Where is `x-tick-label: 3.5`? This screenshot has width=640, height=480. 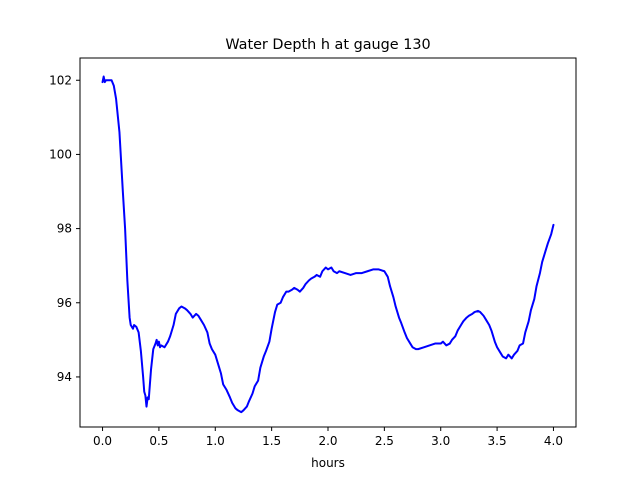 x-tick-label: 3.5 is located at coordinates (497, 441).